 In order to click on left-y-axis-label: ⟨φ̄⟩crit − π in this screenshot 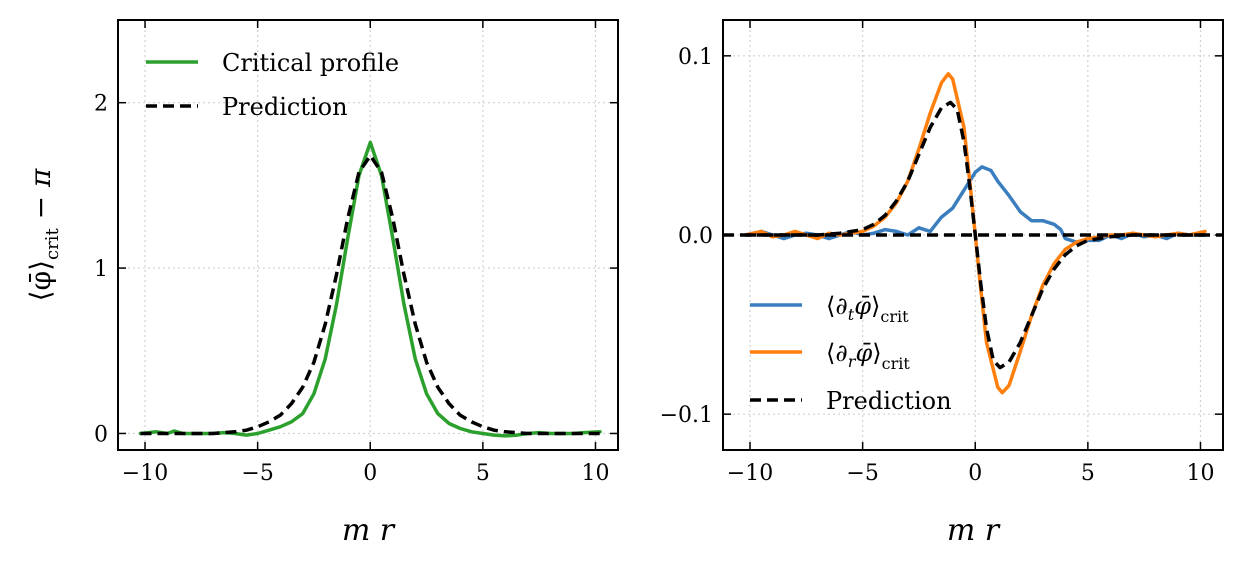, I will do `click(43, 234)`.